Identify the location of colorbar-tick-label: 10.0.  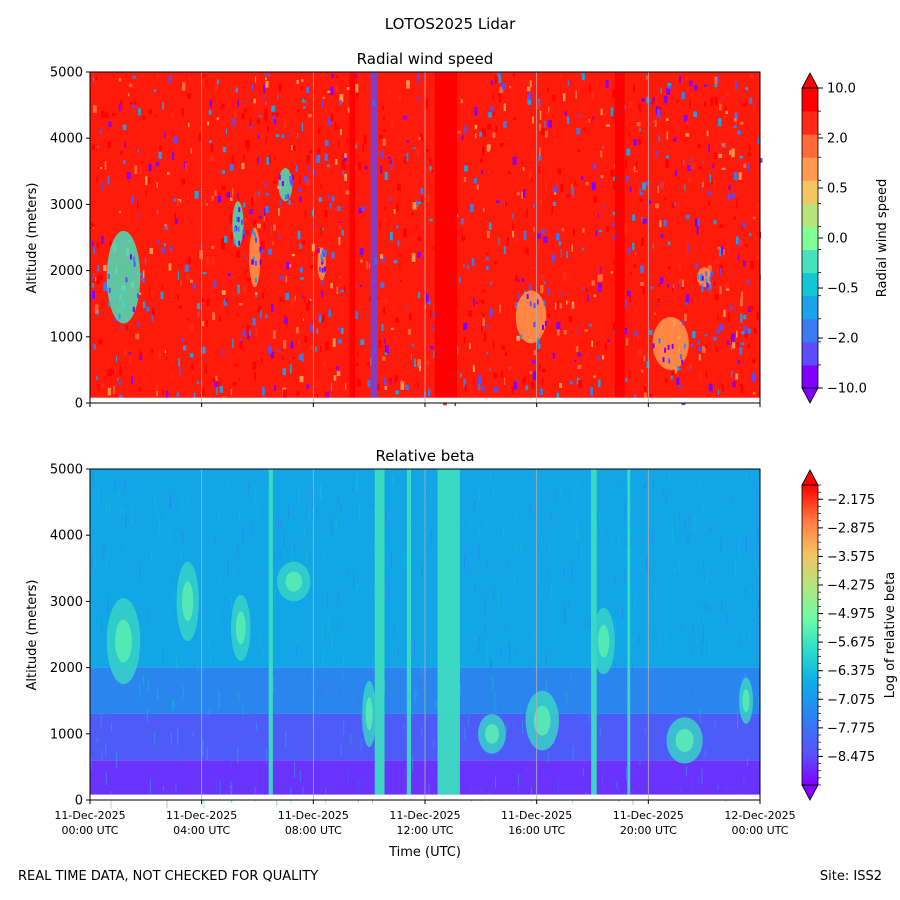
(841, 89).